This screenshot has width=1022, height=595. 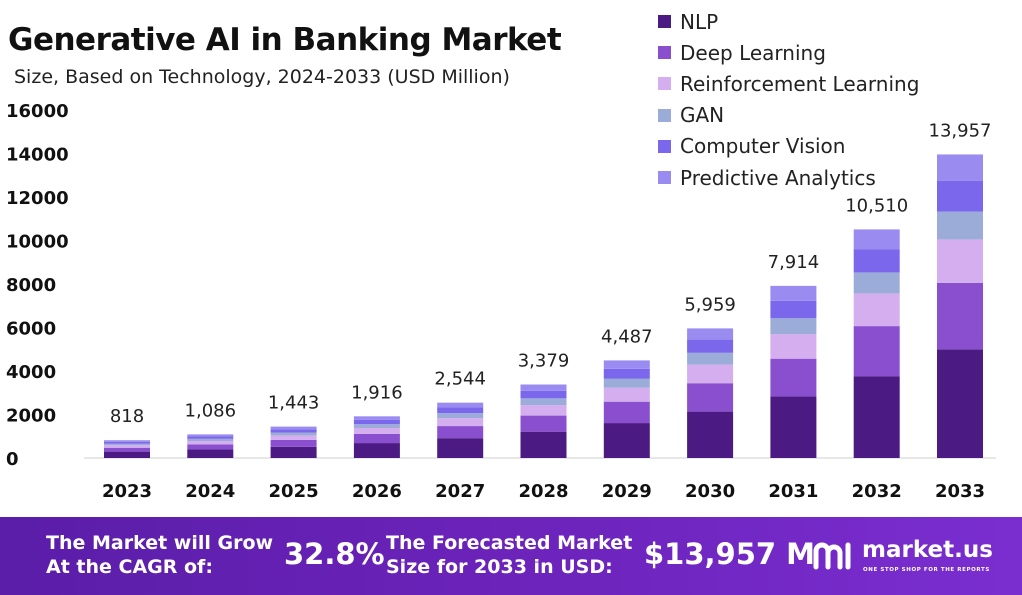 What do you see at coordinates (627, 336) in the screenshot?
I see `bar-total-label: 4,487` at bounding box center [627, 336].